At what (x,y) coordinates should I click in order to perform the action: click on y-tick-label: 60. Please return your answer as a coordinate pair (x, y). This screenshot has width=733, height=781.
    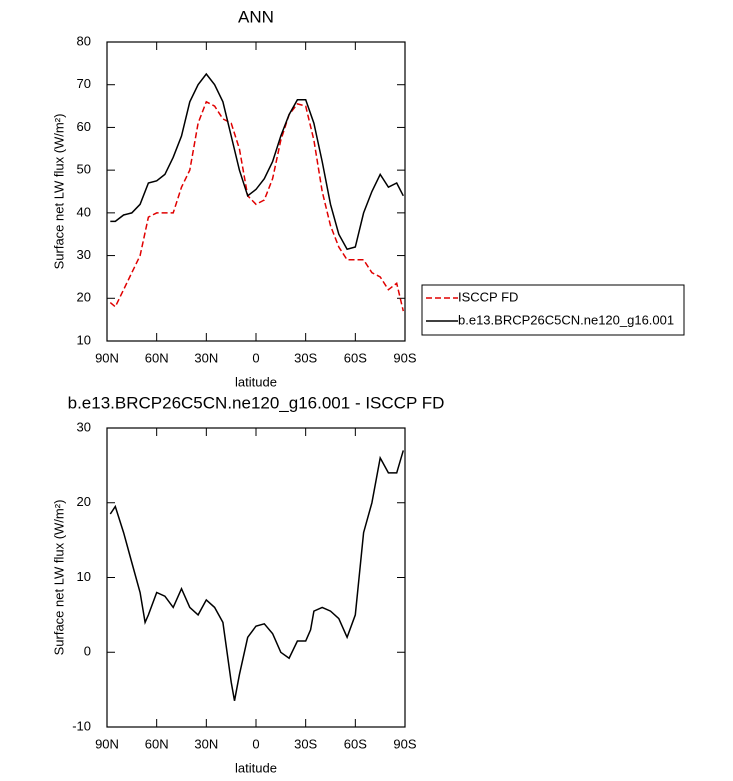
    Looking at the image, I should click on (84, 126).